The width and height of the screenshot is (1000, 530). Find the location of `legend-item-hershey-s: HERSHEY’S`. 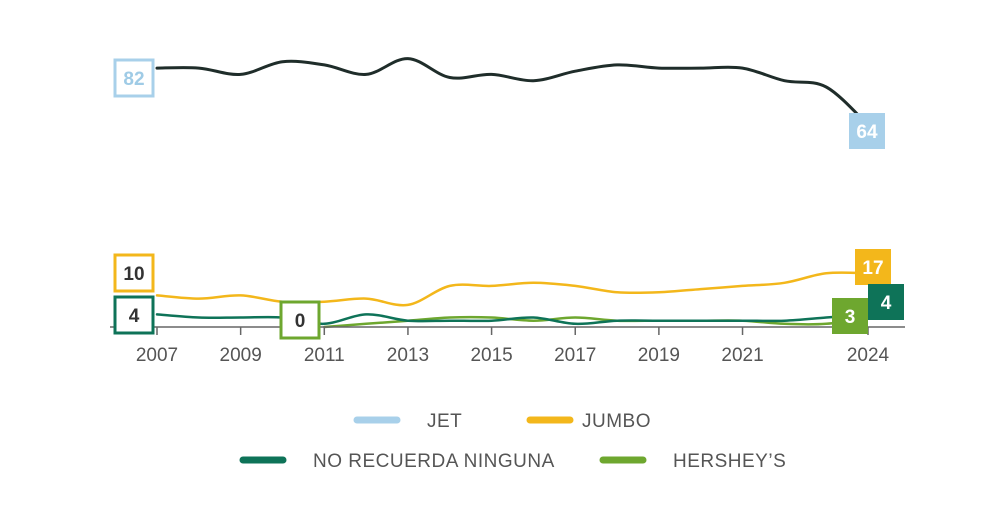

legend-item-hershey-s: HERSHEY’S is located at coordinates (692, 461).